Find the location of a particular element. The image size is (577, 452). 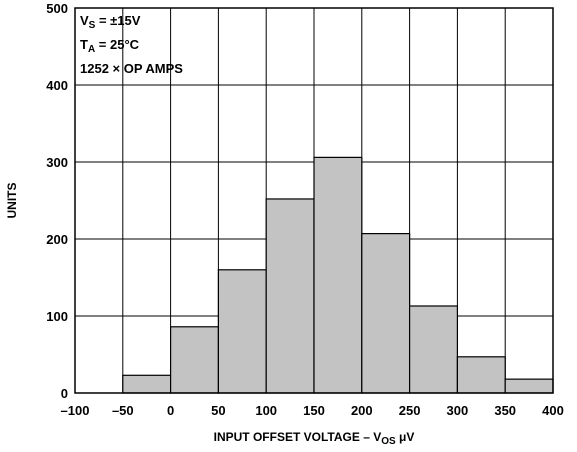

x-tick-label-2: 0 is located at coordinates (170, 410).